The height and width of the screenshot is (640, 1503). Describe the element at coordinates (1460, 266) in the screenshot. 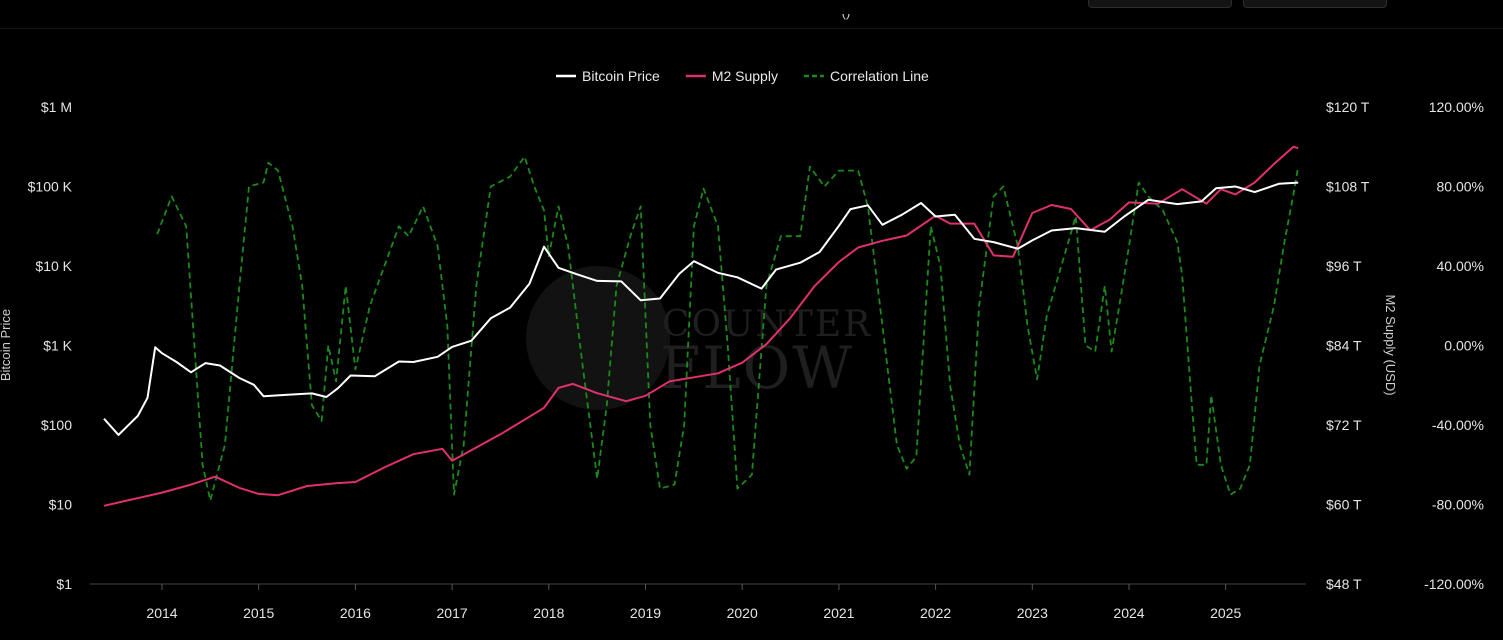

I see `y-right2-tick-label: 40.00%` at that location.